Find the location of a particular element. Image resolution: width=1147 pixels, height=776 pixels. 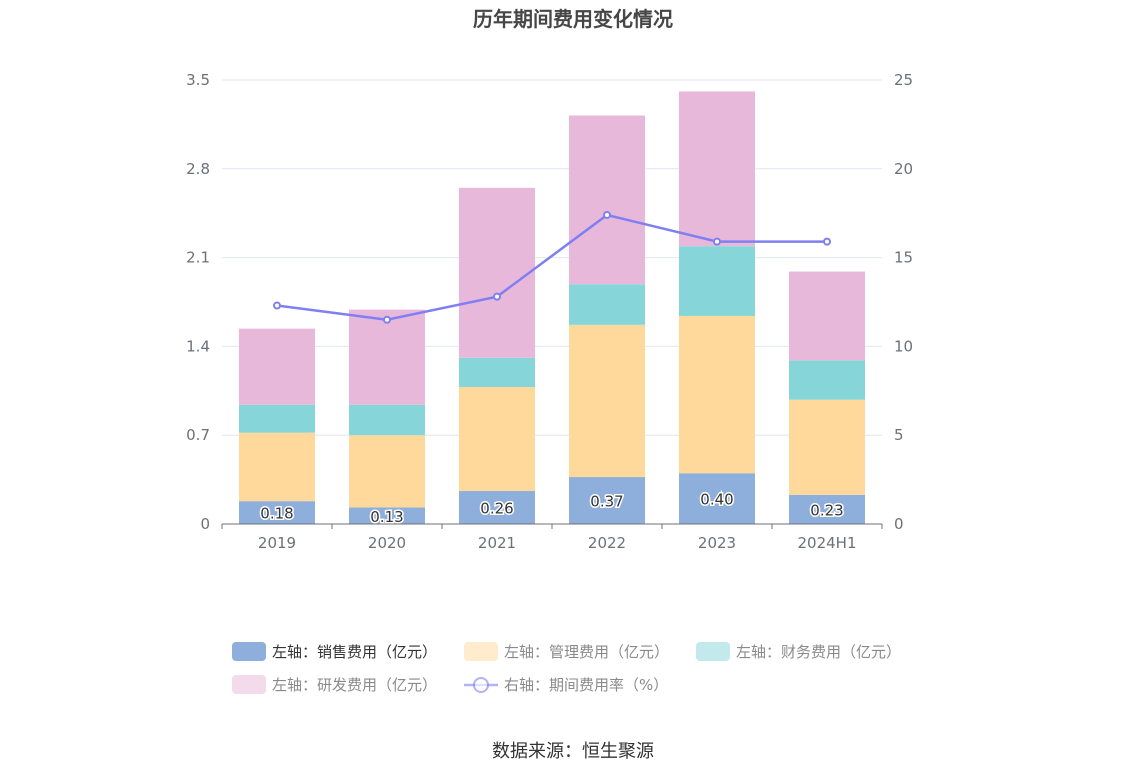

x-tick-label: 2022 is located at coordinates (607, 543).